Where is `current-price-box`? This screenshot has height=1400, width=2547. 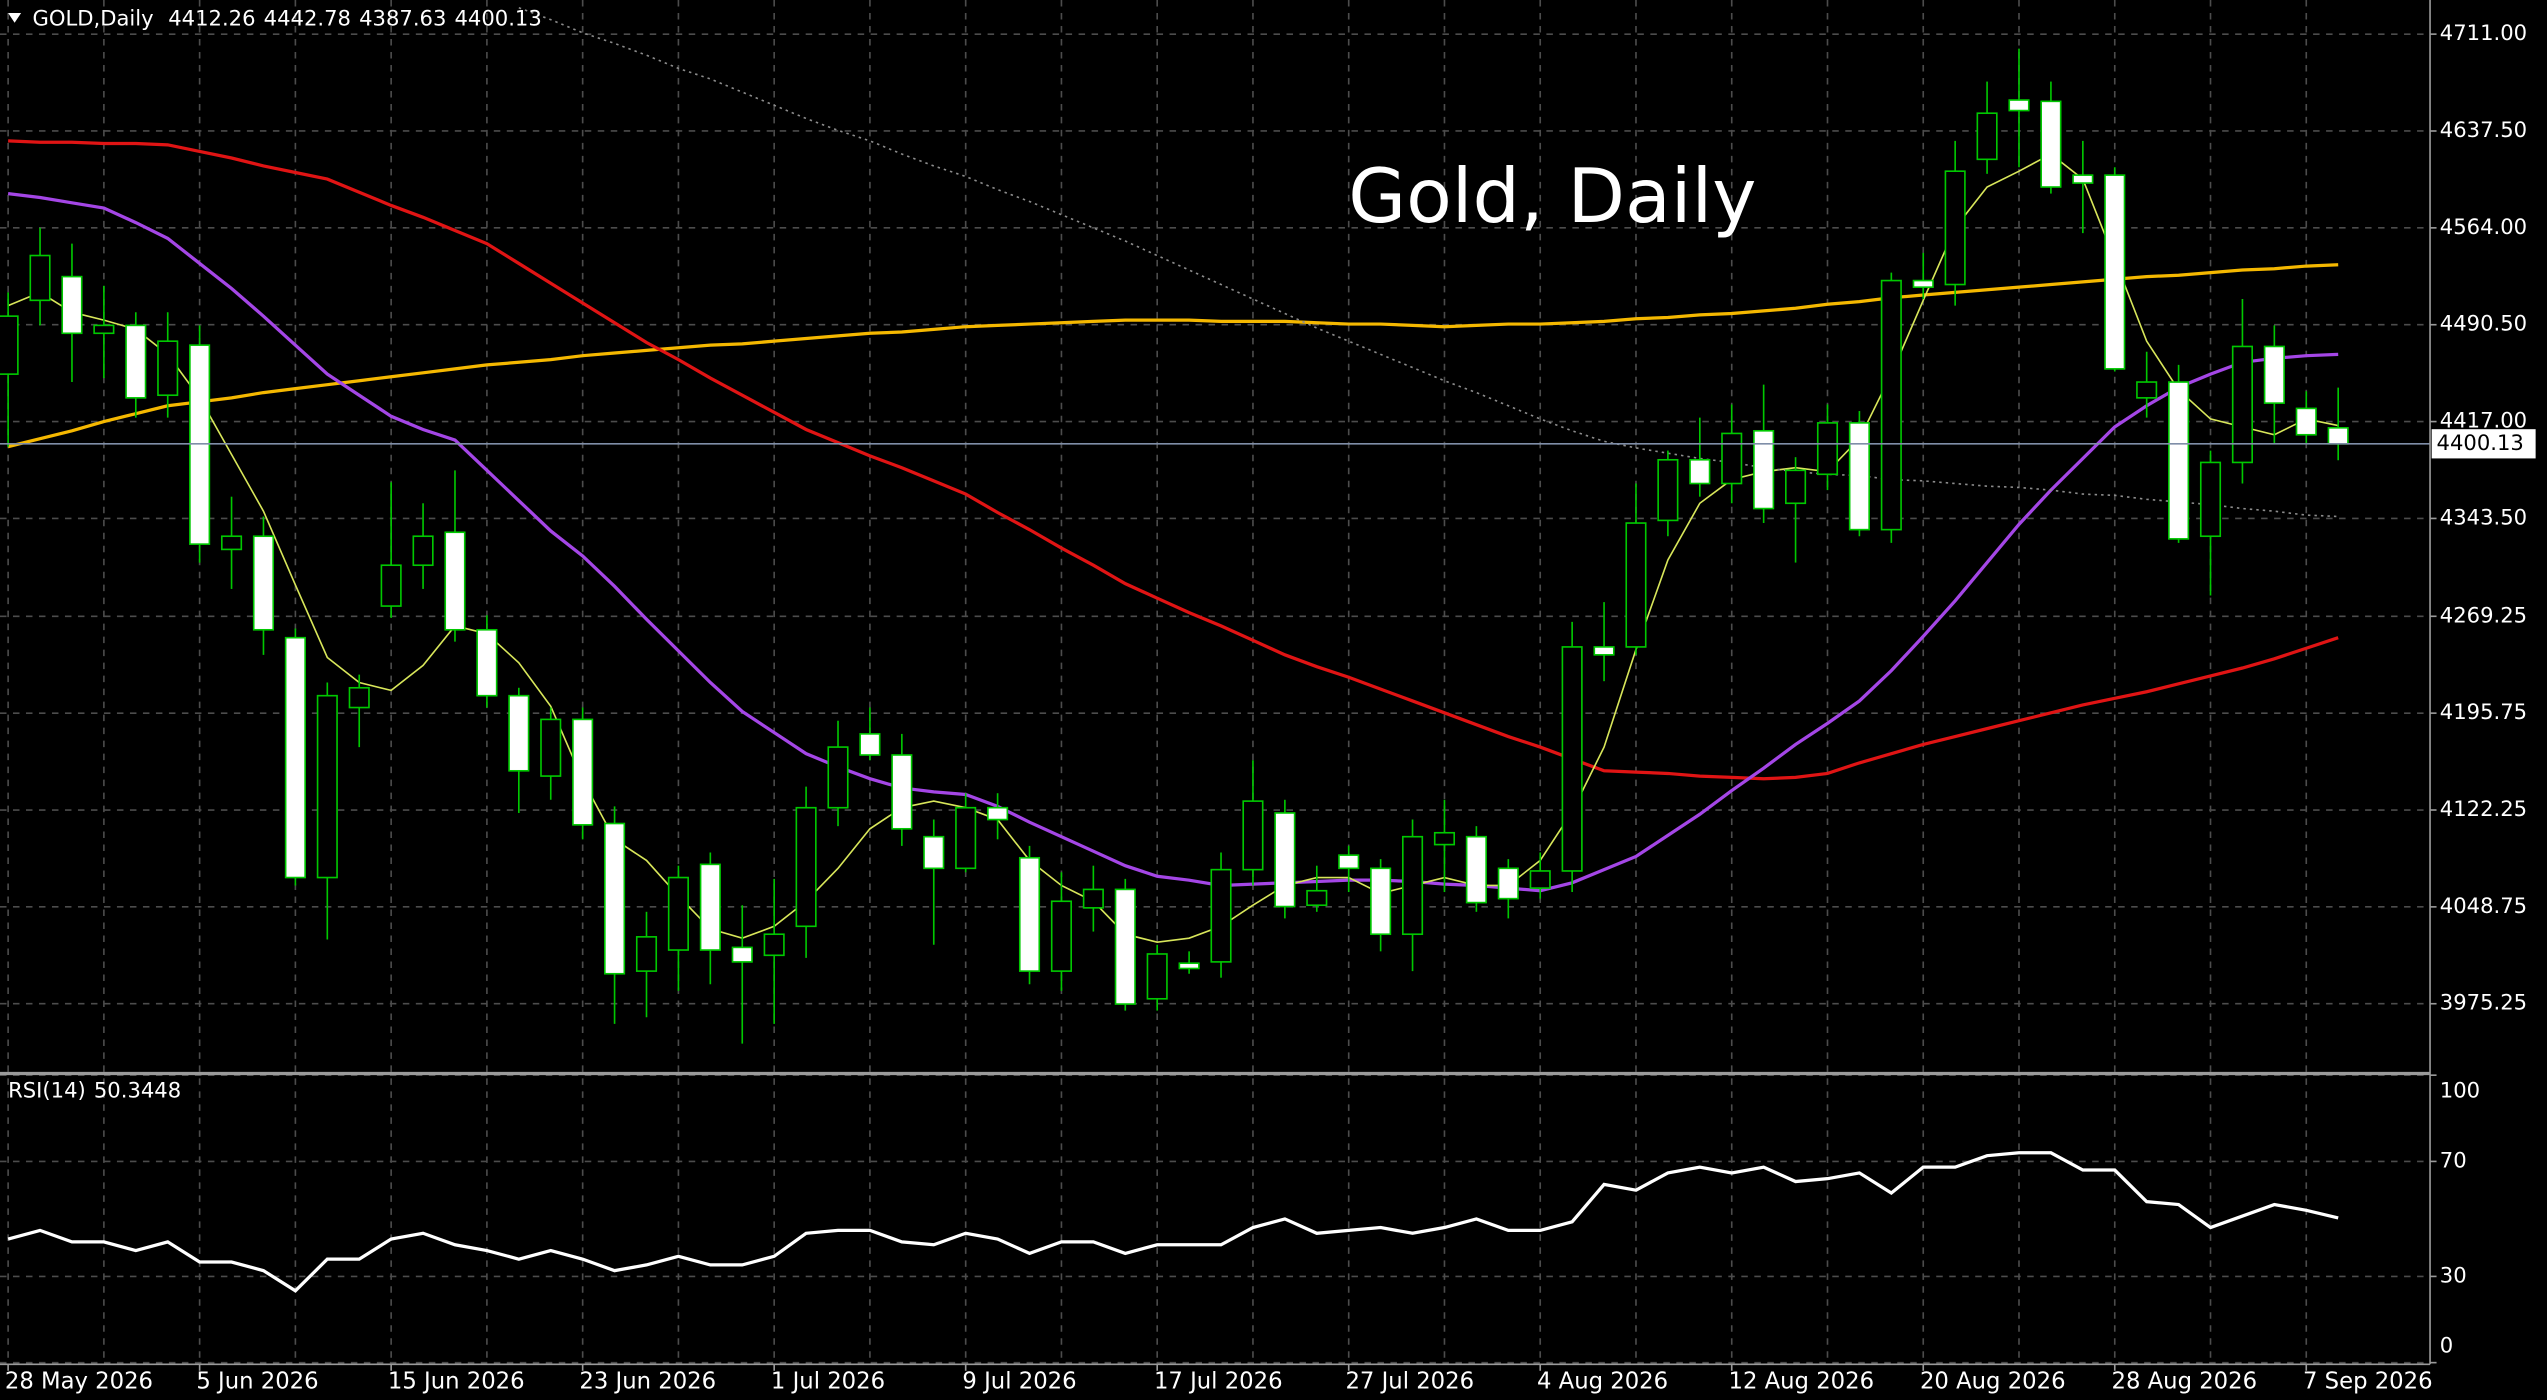 current-price-box is located at coordinates (2483, 444).